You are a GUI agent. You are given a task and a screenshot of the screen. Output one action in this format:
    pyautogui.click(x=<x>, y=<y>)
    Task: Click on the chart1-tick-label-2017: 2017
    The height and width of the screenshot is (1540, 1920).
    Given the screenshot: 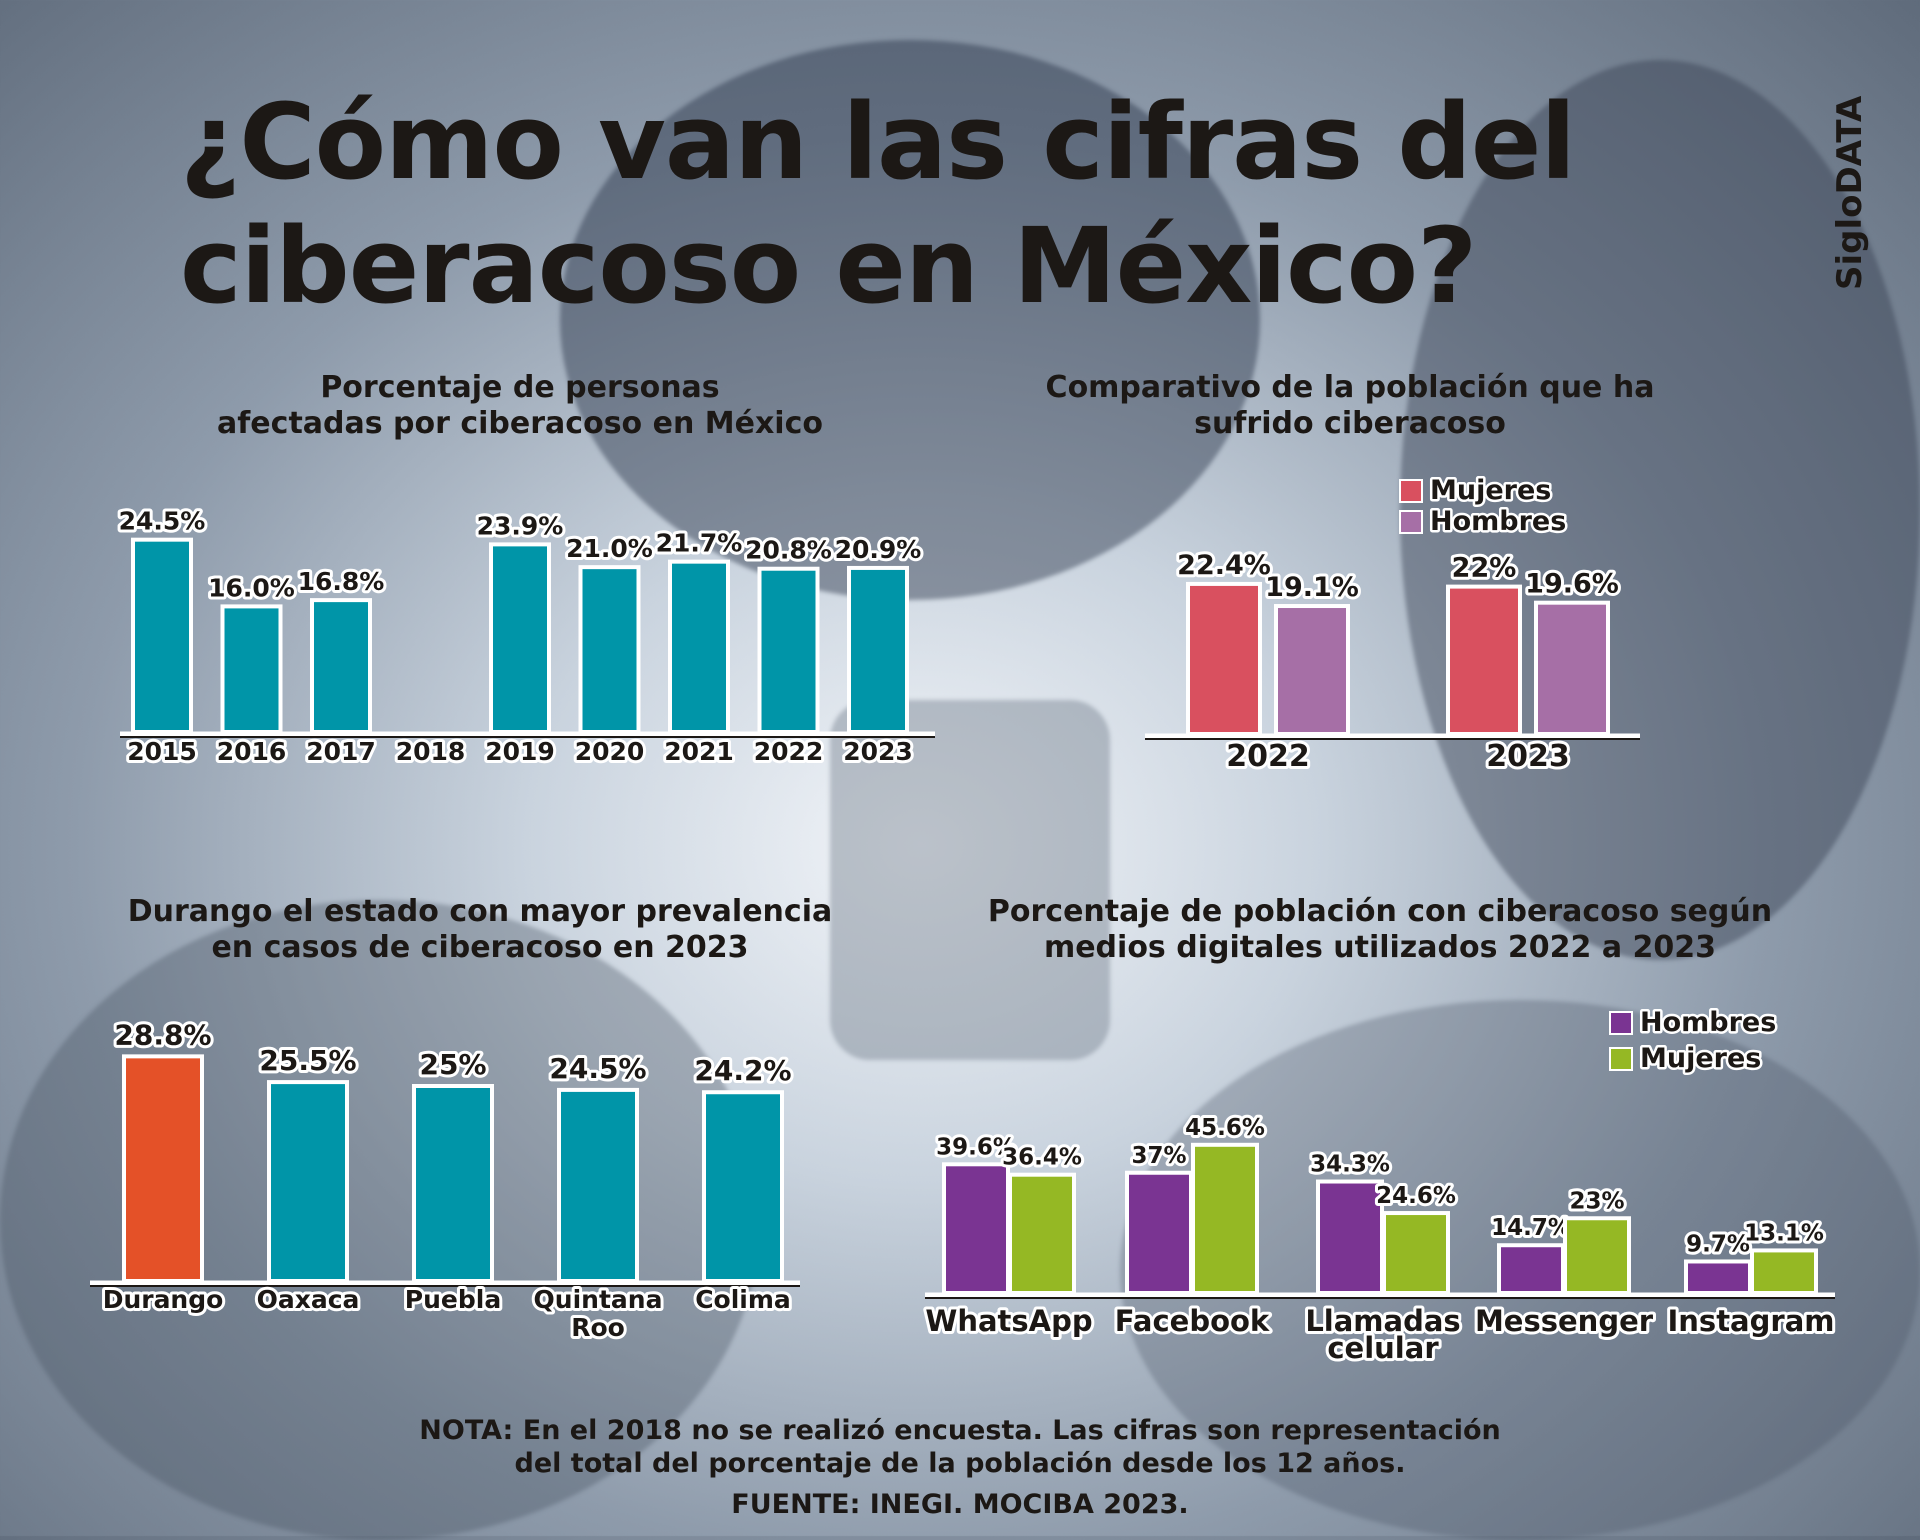 What is the action you would take?
    pyautogui.click(x=341, y=751)
    